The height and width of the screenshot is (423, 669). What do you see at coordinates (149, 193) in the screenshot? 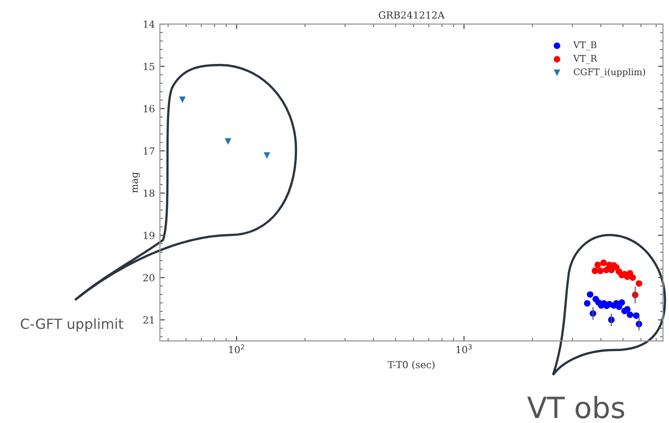
I see `y-tick-label: 18` at bounding box center [149, 193].